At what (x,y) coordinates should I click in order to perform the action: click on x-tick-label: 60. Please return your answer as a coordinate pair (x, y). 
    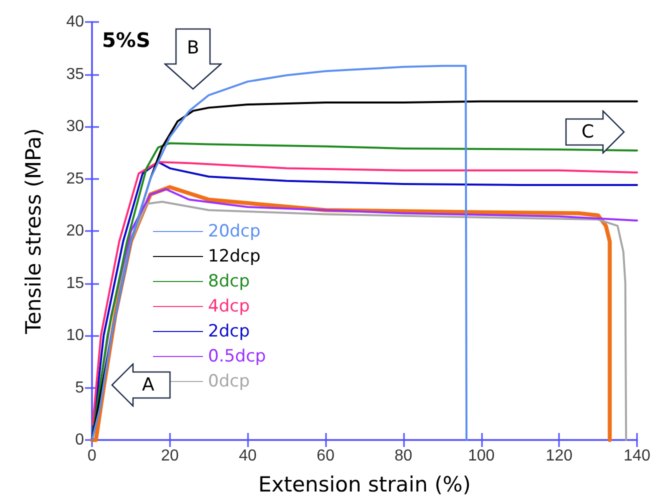
    Looking at the image, I should click on (325, 456).